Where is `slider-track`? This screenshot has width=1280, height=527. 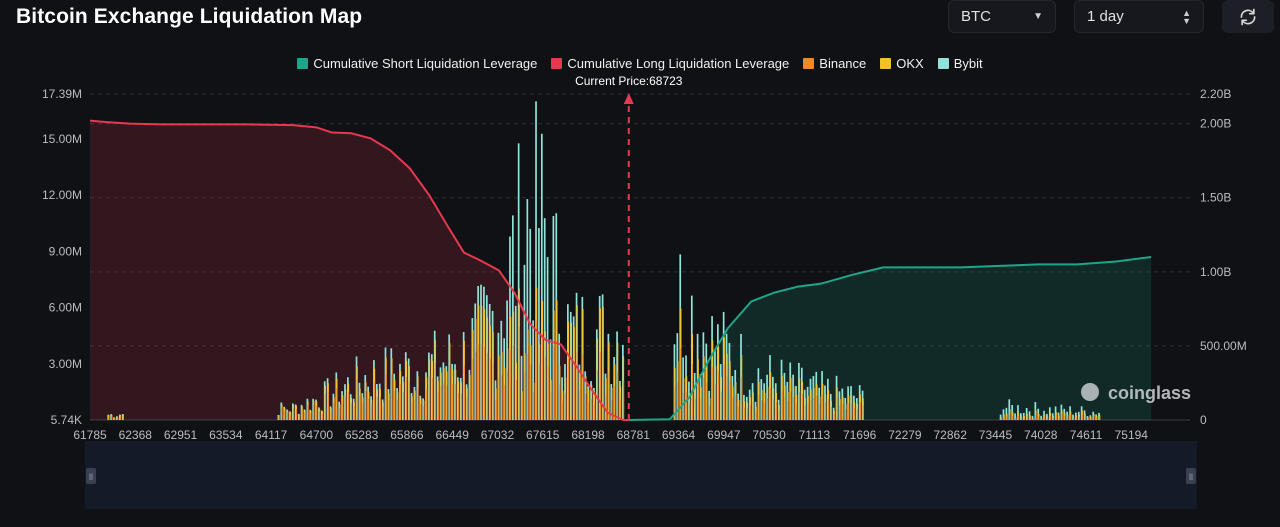
slider-track is located at coordinates (641, 475).